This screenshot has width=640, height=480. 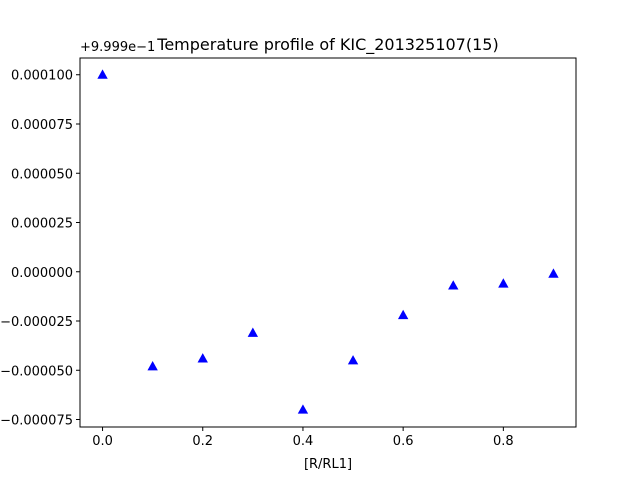 I want to click on y-tick-label: −0.000025, so click(x=36, y=322).